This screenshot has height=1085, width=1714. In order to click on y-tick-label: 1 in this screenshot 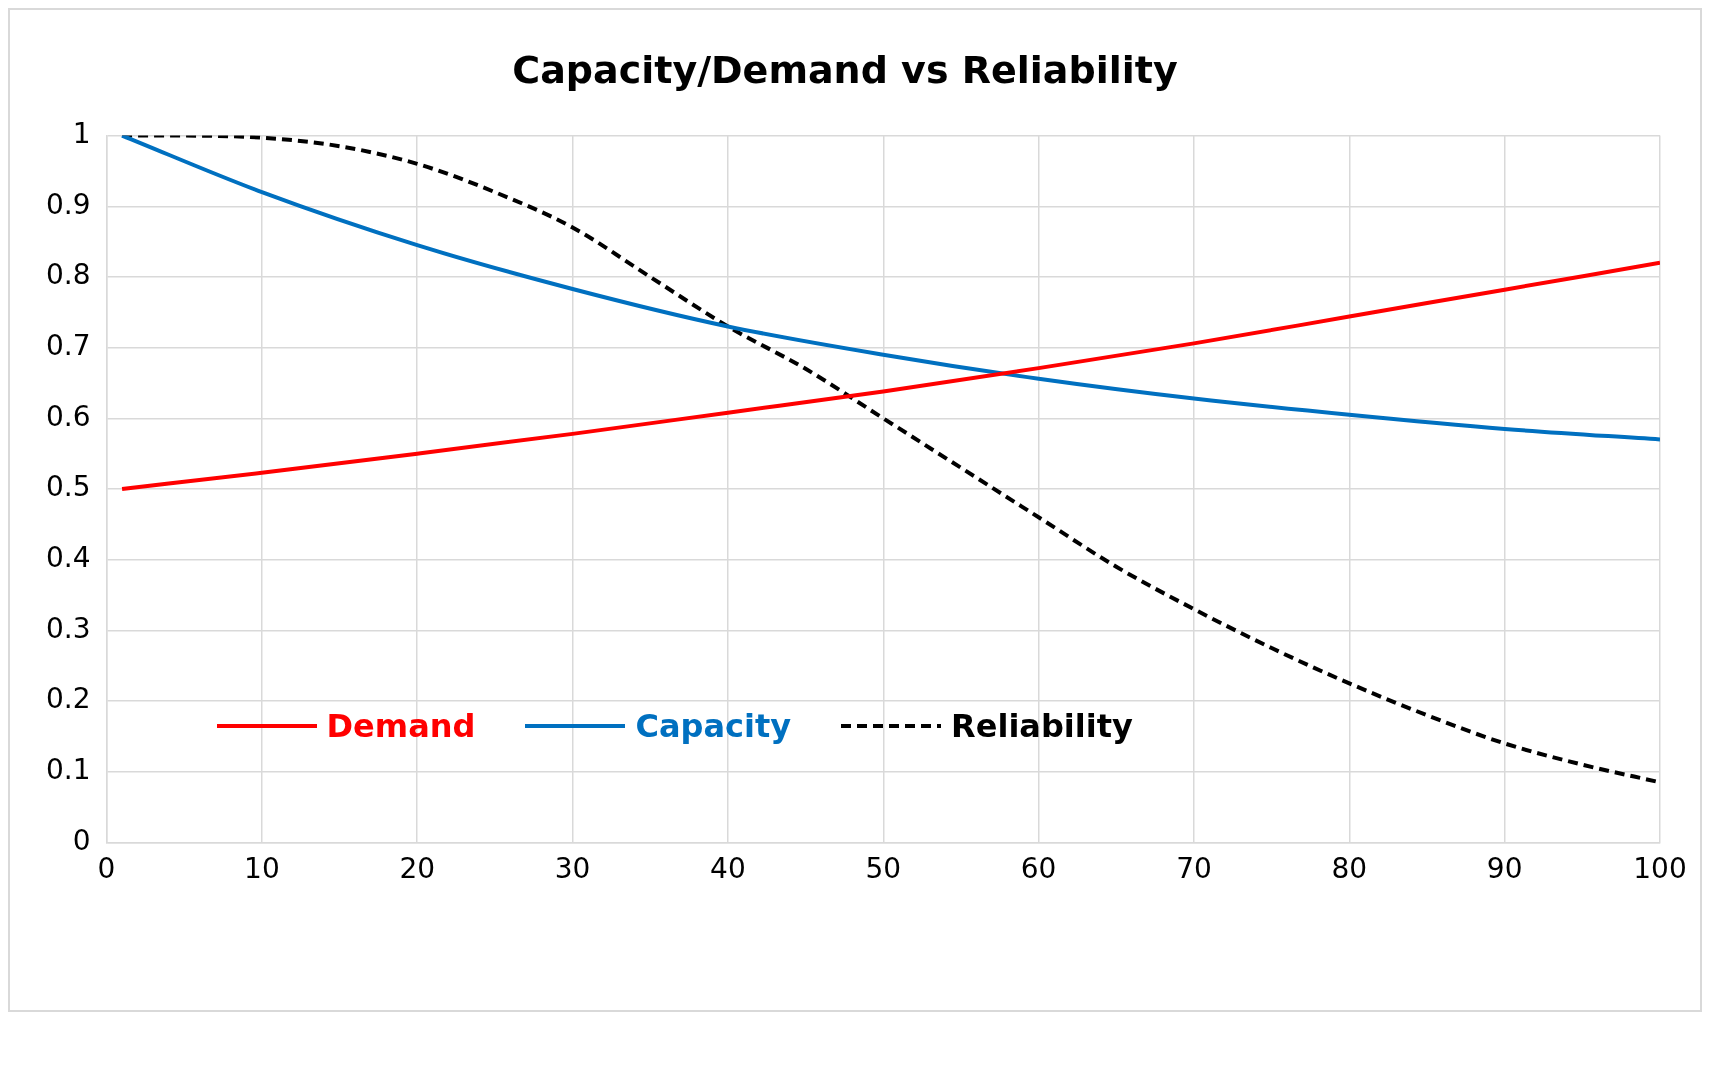, I will do `click(81, 133)`.